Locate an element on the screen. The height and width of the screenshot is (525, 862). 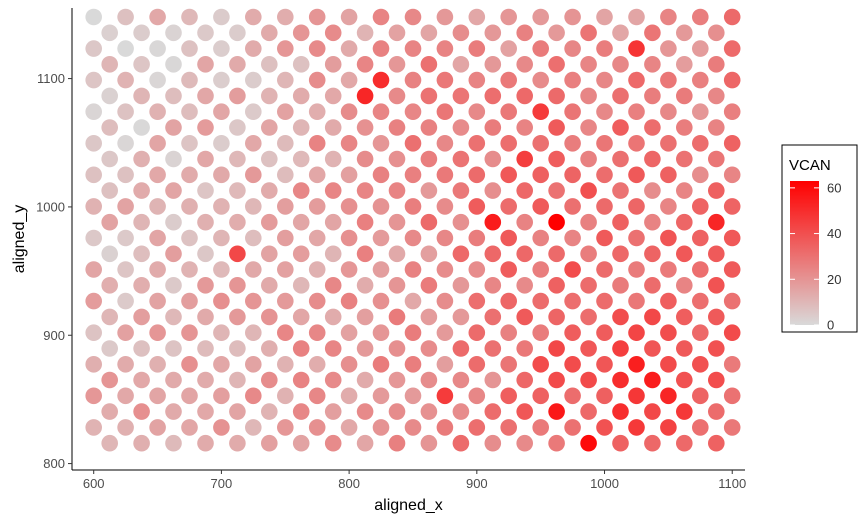
x-tick-label: 600 is located at coordinates (94, 483).